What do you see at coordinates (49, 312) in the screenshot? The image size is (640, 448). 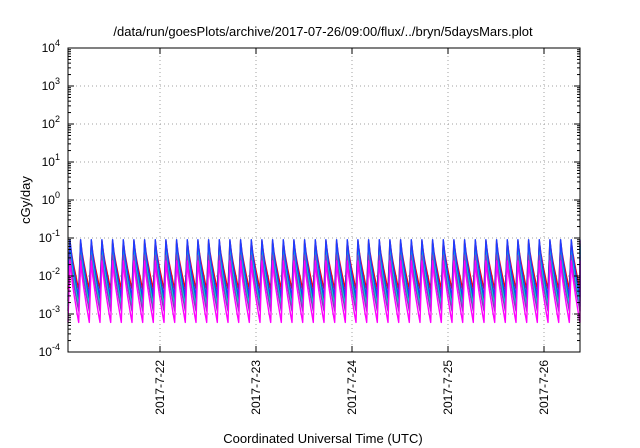 I see `y-tick-label: 10⁻³` at bounding box center [49, 312].